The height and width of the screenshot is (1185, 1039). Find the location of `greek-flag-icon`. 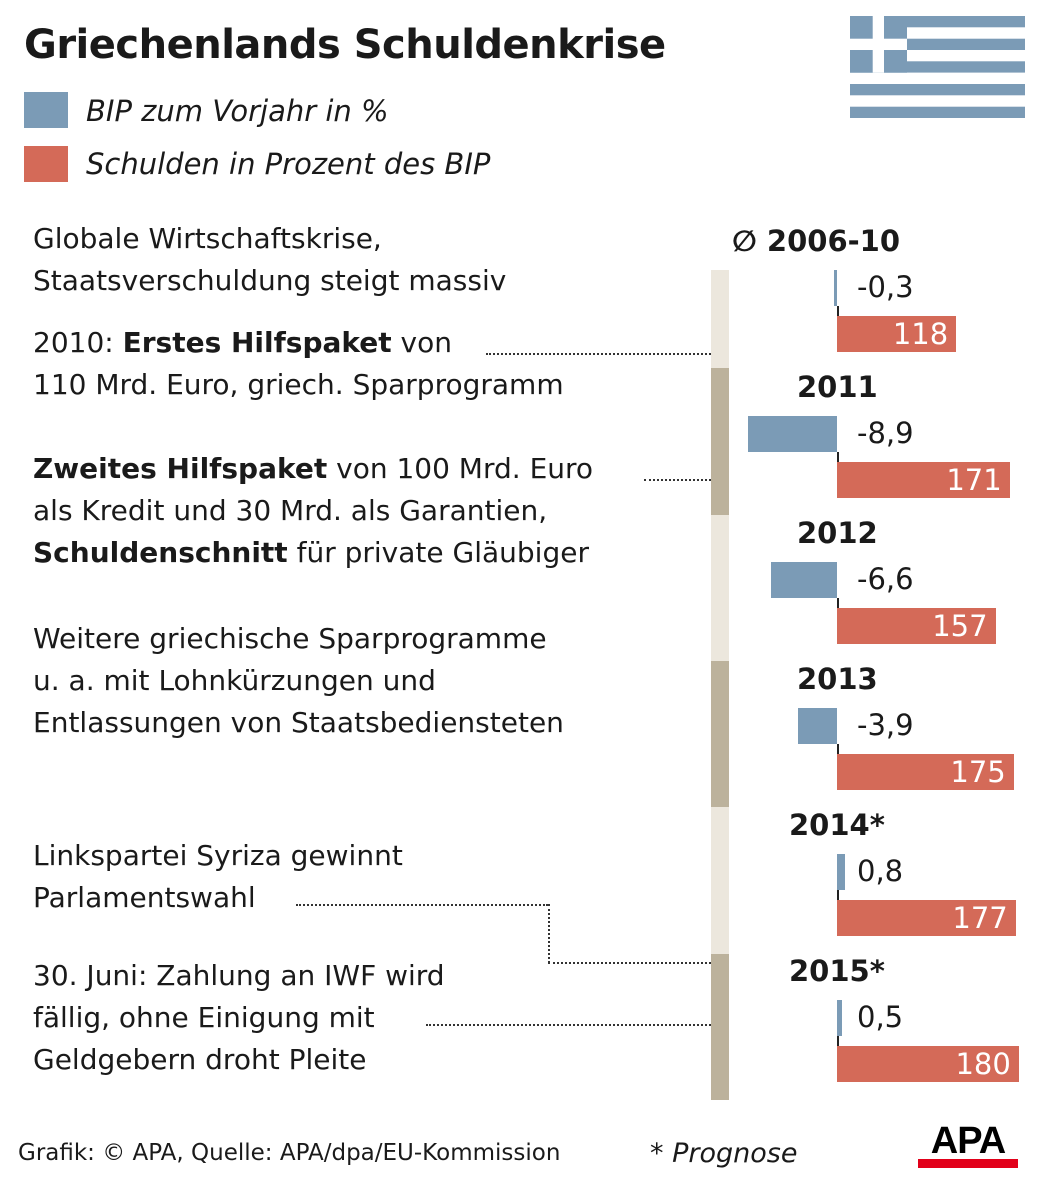

greek-flag-icon is located at coordinates (937, 67).